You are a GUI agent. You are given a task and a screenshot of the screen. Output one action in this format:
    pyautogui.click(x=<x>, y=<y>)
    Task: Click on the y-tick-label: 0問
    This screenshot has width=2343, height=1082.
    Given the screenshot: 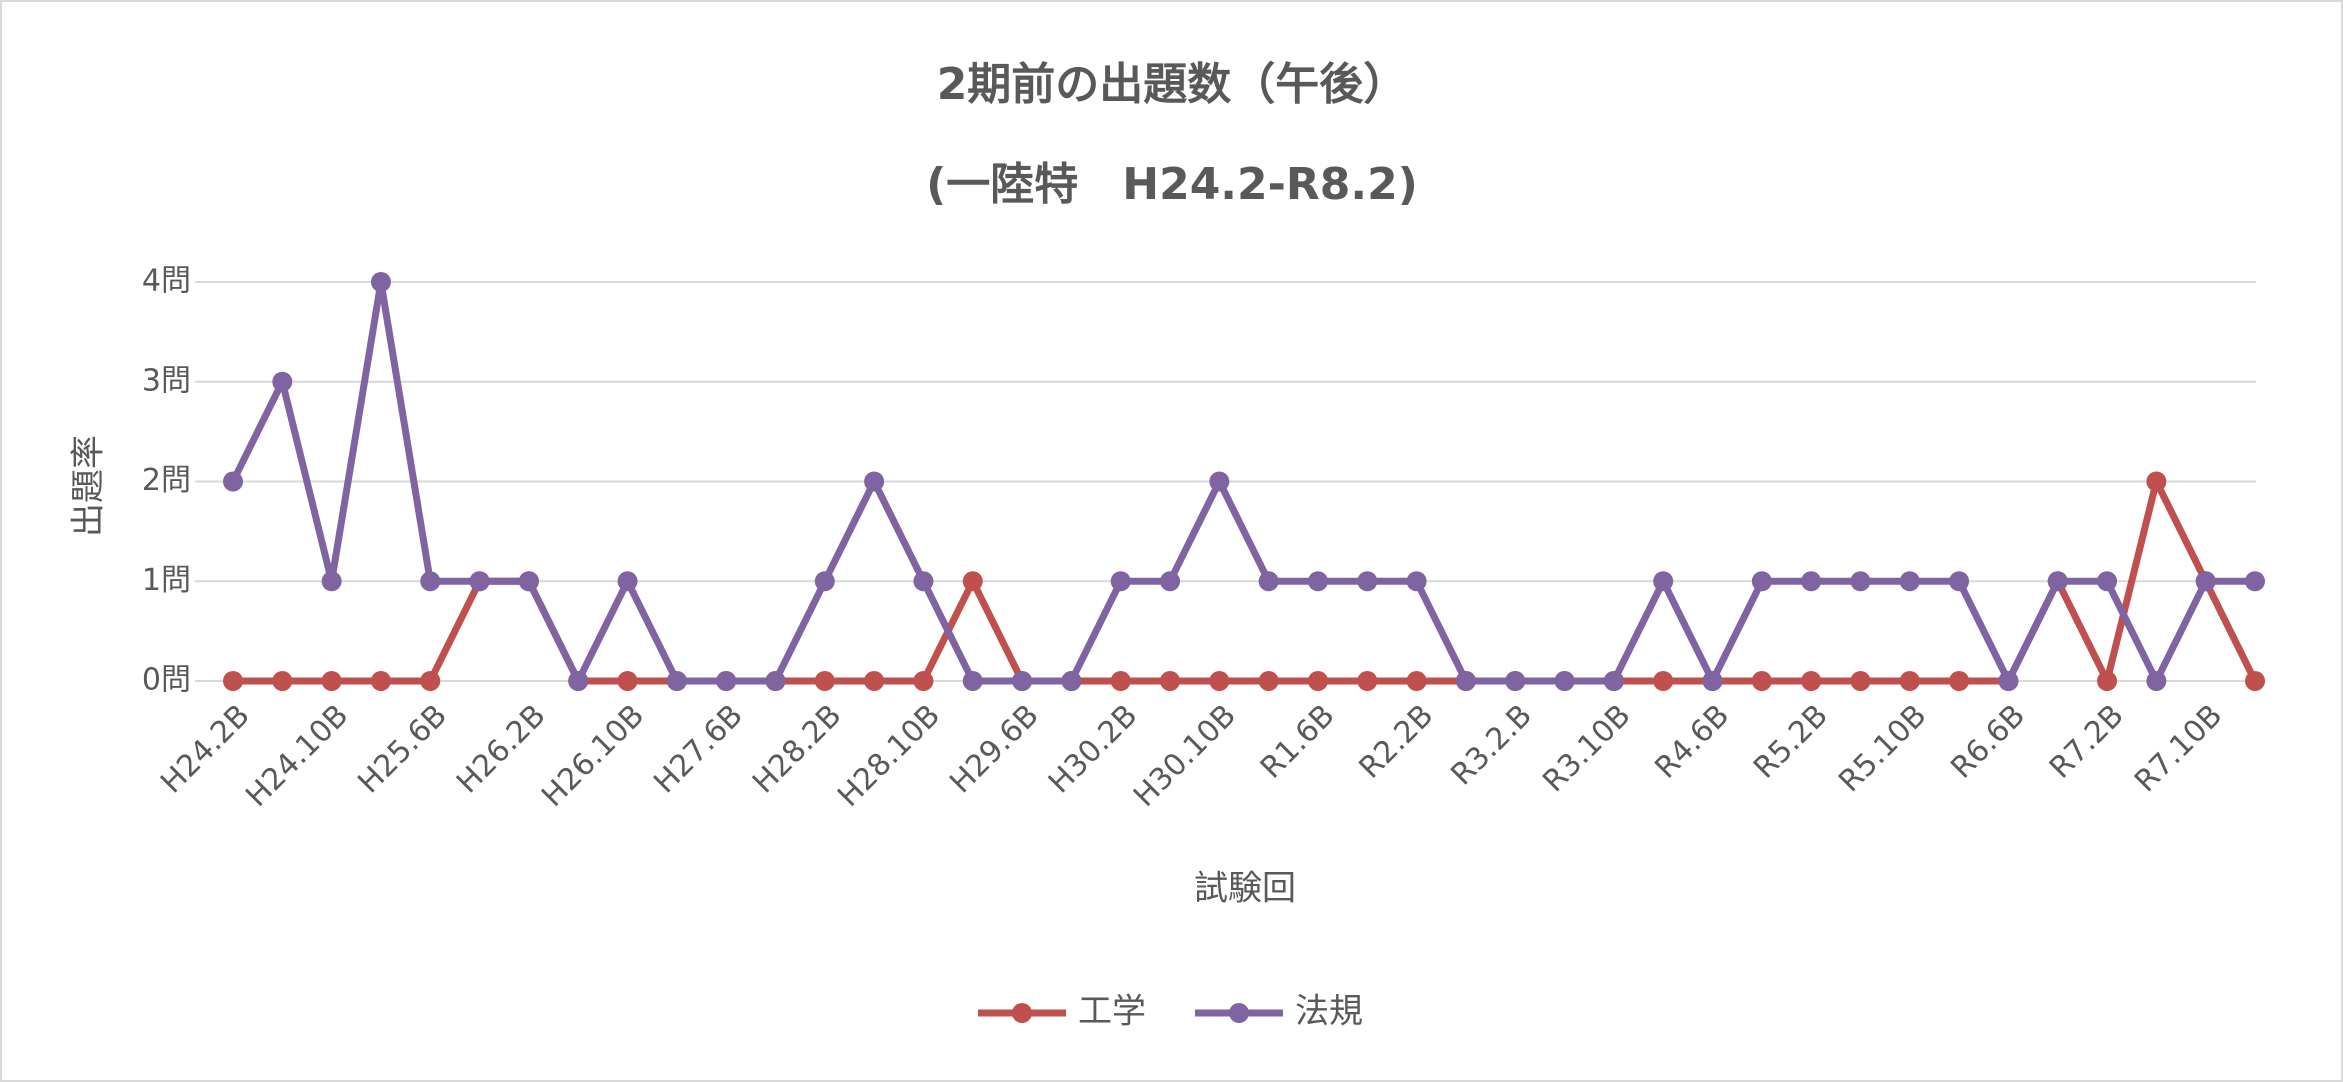 What is the action you would take?
    pyautogui.click(x=166, y=680)
    